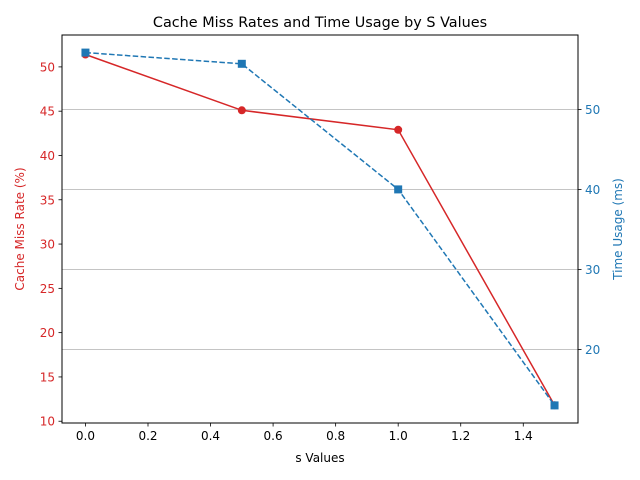 This screenshot has width=640, height=480. I want to click on y-right-tick-label: 20, so click(592, 350).